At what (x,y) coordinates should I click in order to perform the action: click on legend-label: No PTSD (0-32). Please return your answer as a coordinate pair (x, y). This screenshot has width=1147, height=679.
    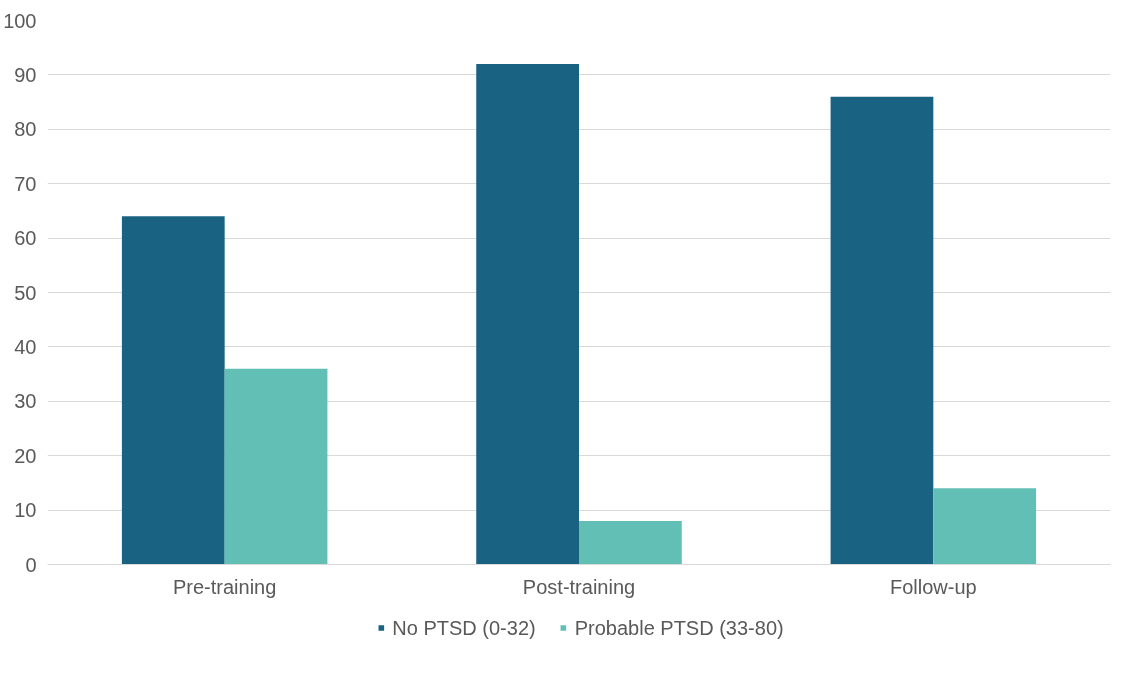
    Looking at the image, I should click on (464, 627).